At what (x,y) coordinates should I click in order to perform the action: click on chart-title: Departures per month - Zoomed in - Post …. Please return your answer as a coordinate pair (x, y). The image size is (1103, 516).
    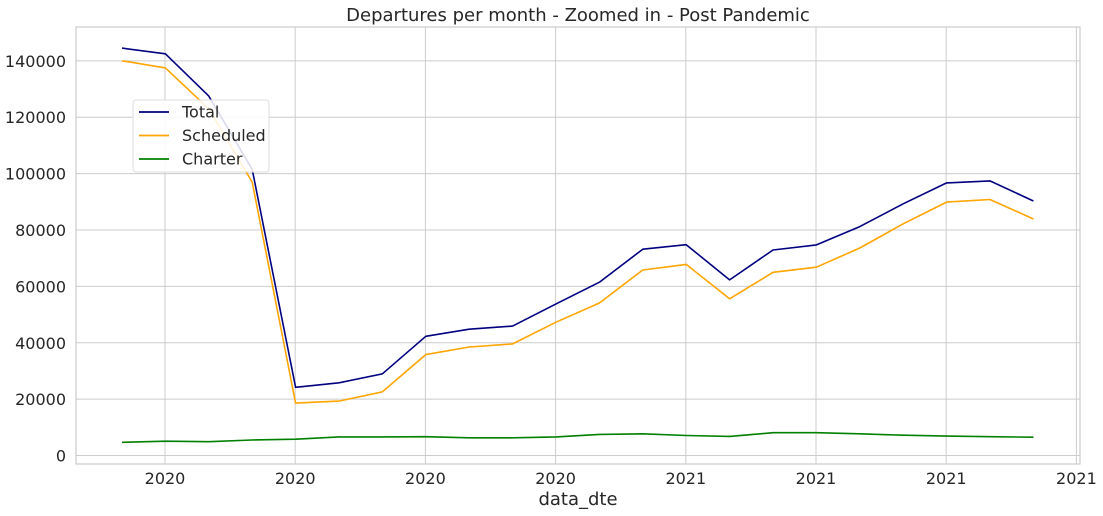
    Looking at the image, I should click on (578, 15).